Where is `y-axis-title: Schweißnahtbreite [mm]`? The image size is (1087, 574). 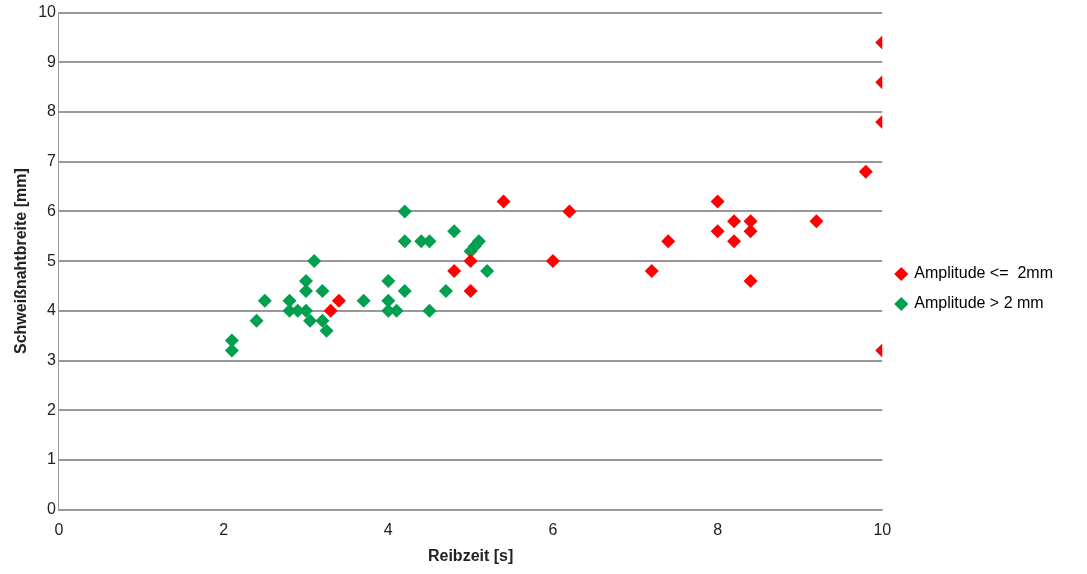 y-axis-title: Schweißnahtbreite [mm] is located at coordinates (21, 261).